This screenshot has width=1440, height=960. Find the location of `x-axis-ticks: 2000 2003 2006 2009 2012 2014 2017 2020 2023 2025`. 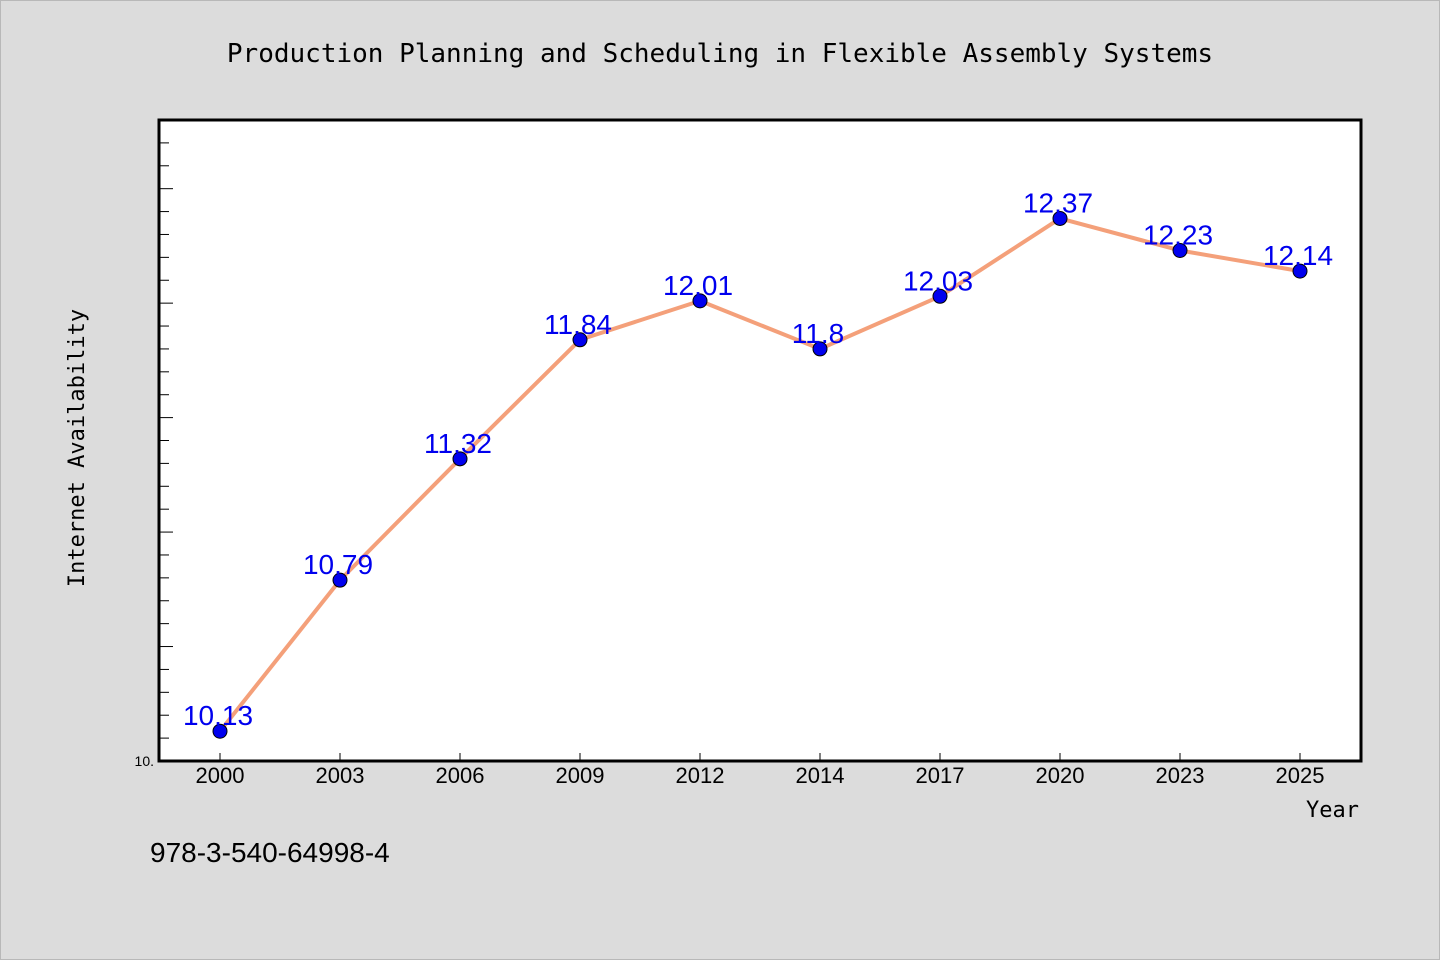

x-axis-ticks: 2000 2003 2006 2009 2012 2014 2017 2020 2023 2025 is located at coordinates (760, 770).